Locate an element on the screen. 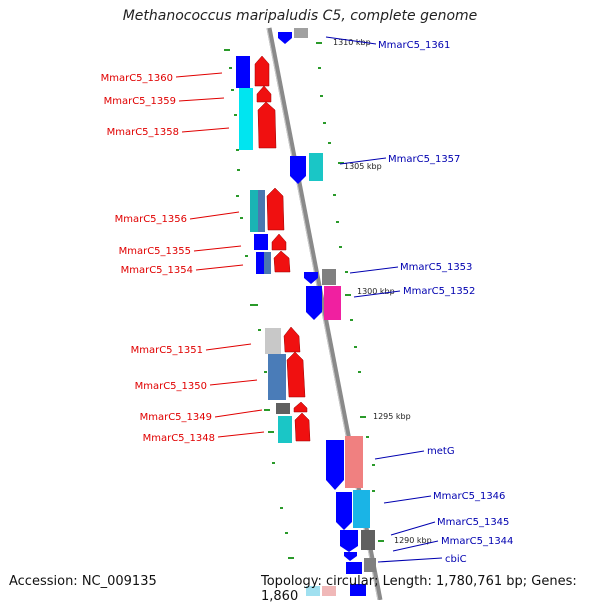  label-cbic: cbiC is located at coordinates (456, 559).